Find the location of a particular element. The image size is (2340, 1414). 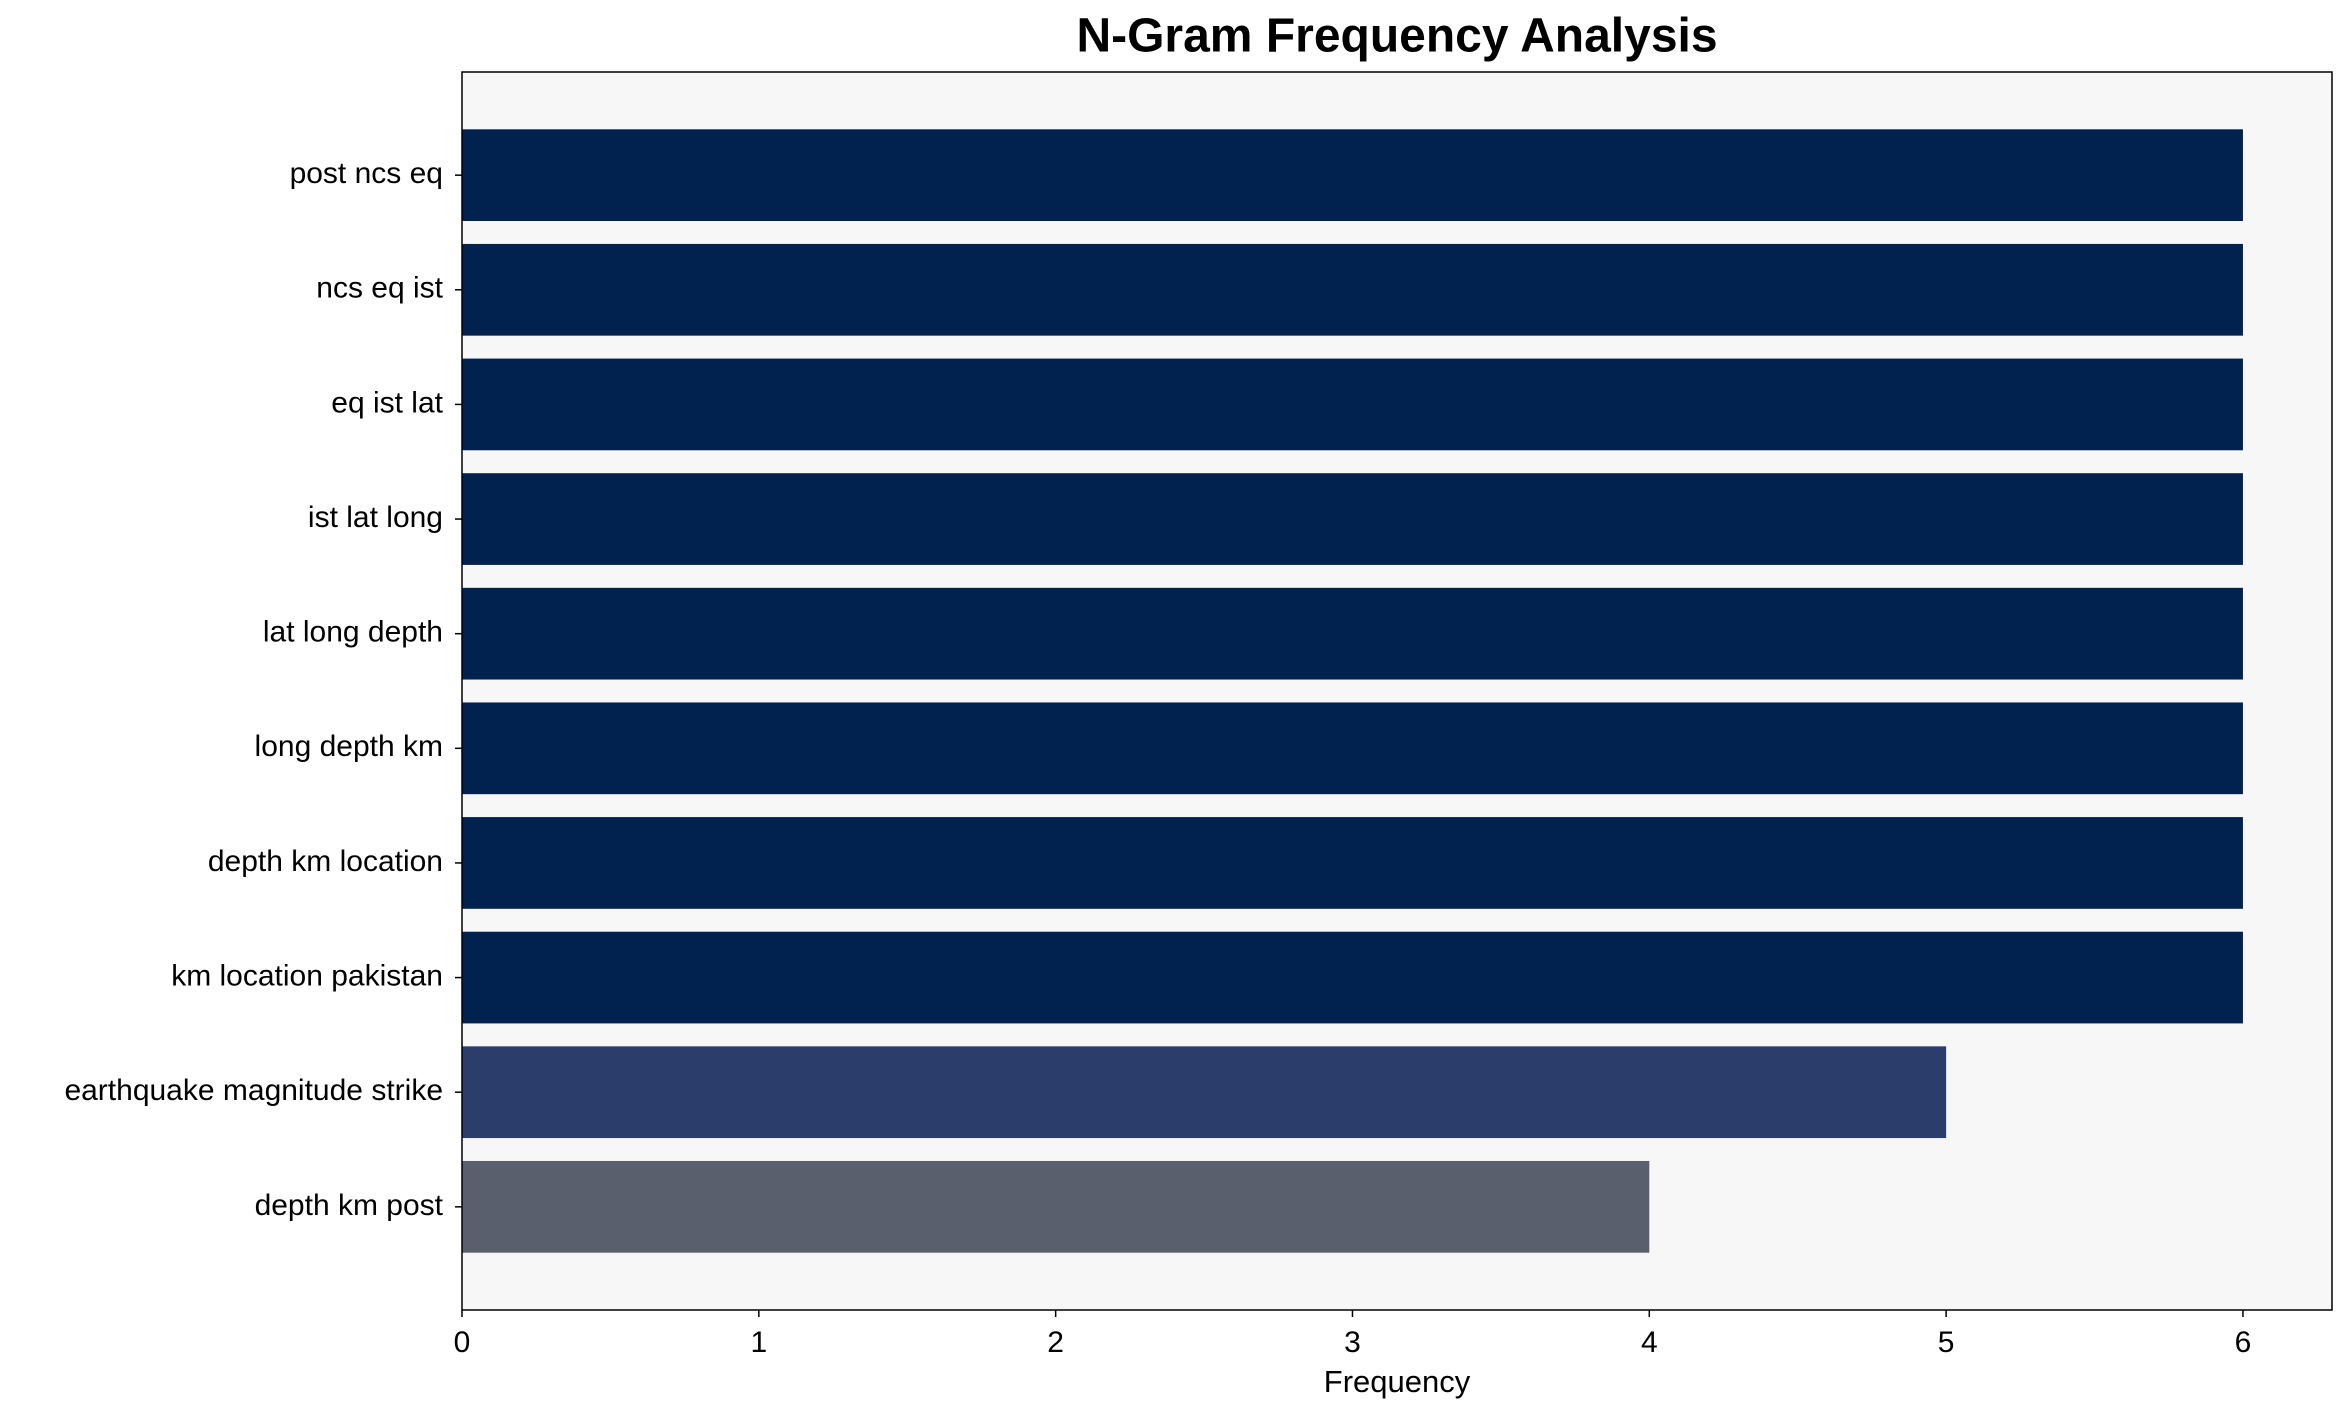

y-tick-label: depth km location is located at coordinates (325, 861).